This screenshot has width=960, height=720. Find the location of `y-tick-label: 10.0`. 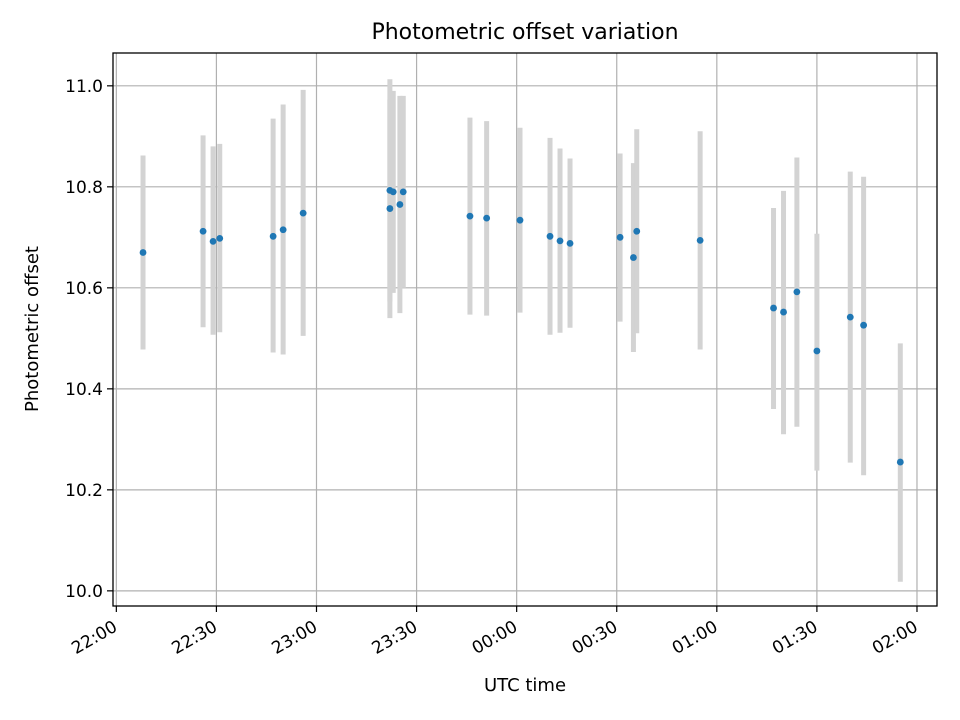

y-tick-label: 10.0 is located at coordinates (84, 592).